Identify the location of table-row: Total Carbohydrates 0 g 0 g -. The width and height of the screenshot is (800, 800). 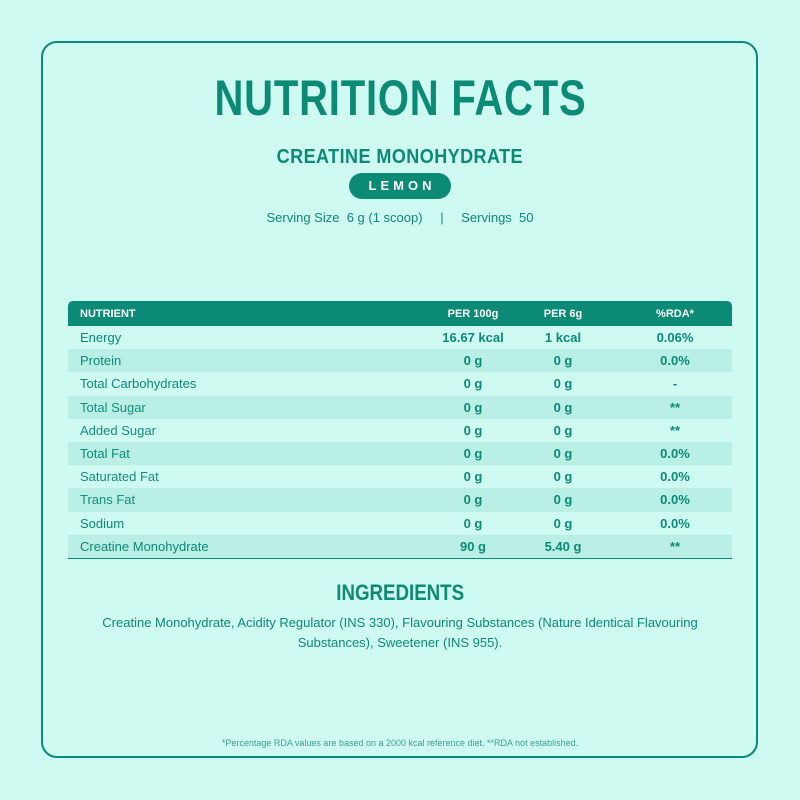
(400, 383).